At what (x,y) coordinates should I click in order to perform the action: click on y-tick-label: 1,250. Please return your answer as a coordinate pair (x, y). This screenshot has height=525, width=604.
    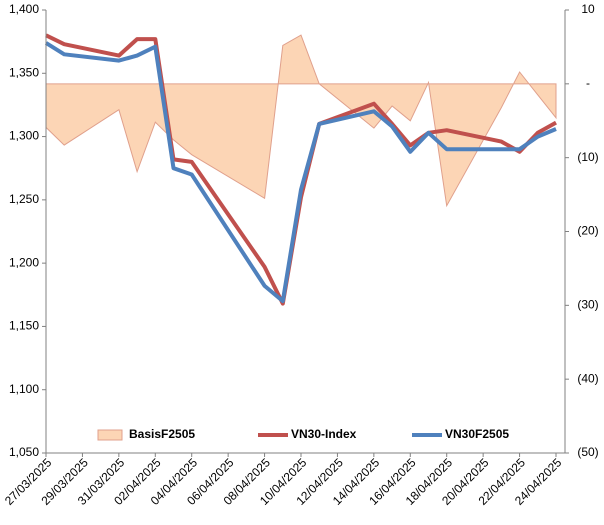
    Looking at the image, I should click on (24, 199).